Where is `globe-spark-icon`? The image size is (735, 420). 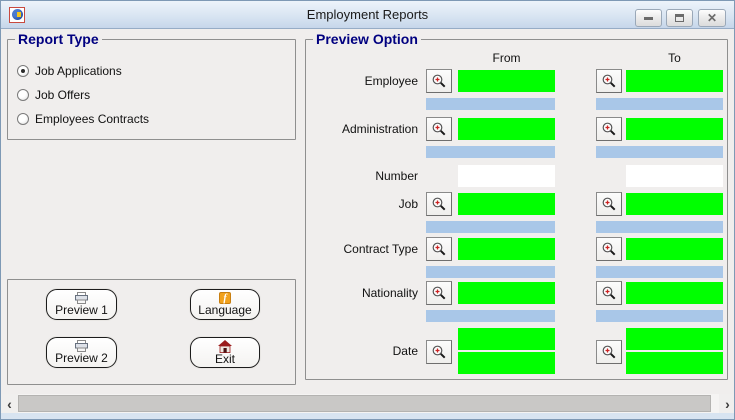
globe-spark-icon is located at coordinates (19, 14).